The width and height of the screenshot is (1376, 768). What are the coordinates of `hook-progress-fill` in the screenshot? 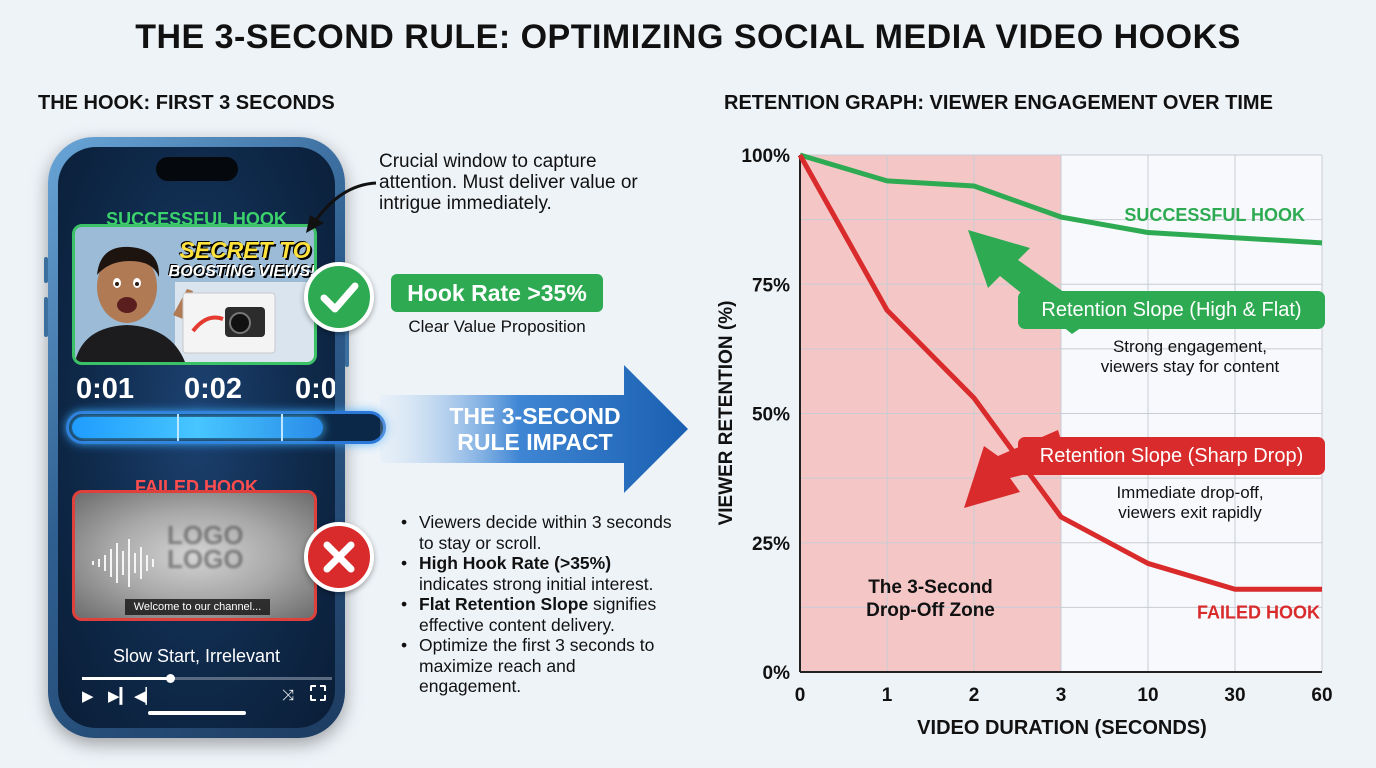 It's located at (197, 427).